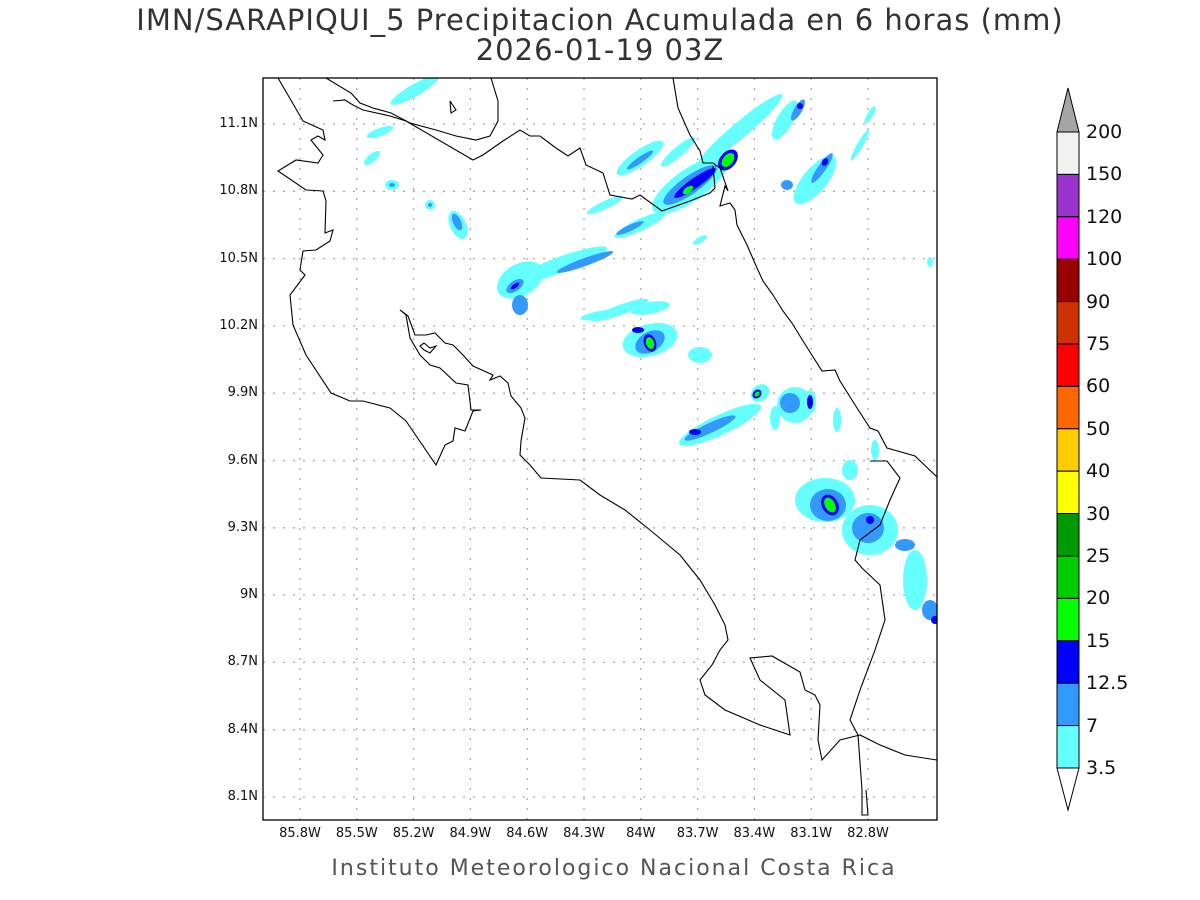 The image size is (1200, 900). I want to click on colorbar-label: 90, so click(1098, 301).